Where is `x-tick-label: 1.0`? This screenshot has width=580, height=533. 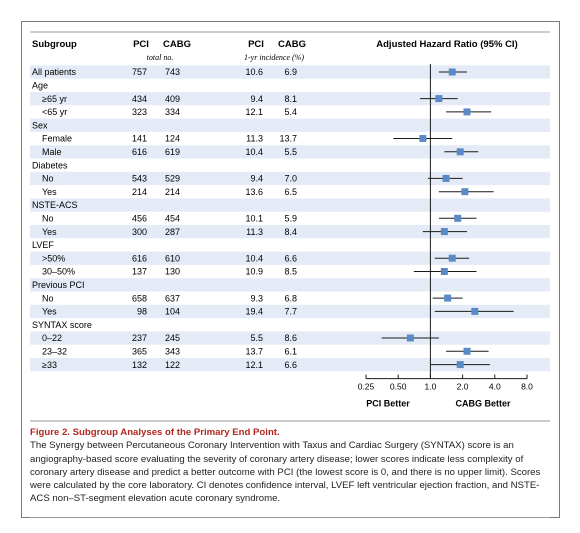 x-tick-label: 1.0 is located at coordinates (430, 387).